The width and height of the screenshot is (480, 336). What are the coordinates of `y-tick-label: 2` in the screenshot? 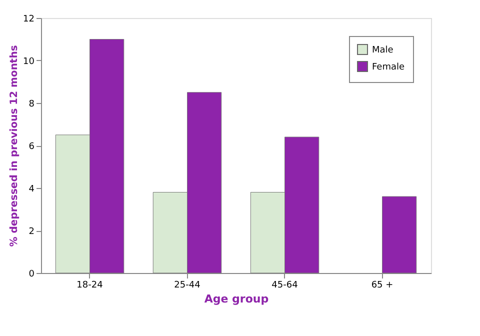 It's located at (31, 232).